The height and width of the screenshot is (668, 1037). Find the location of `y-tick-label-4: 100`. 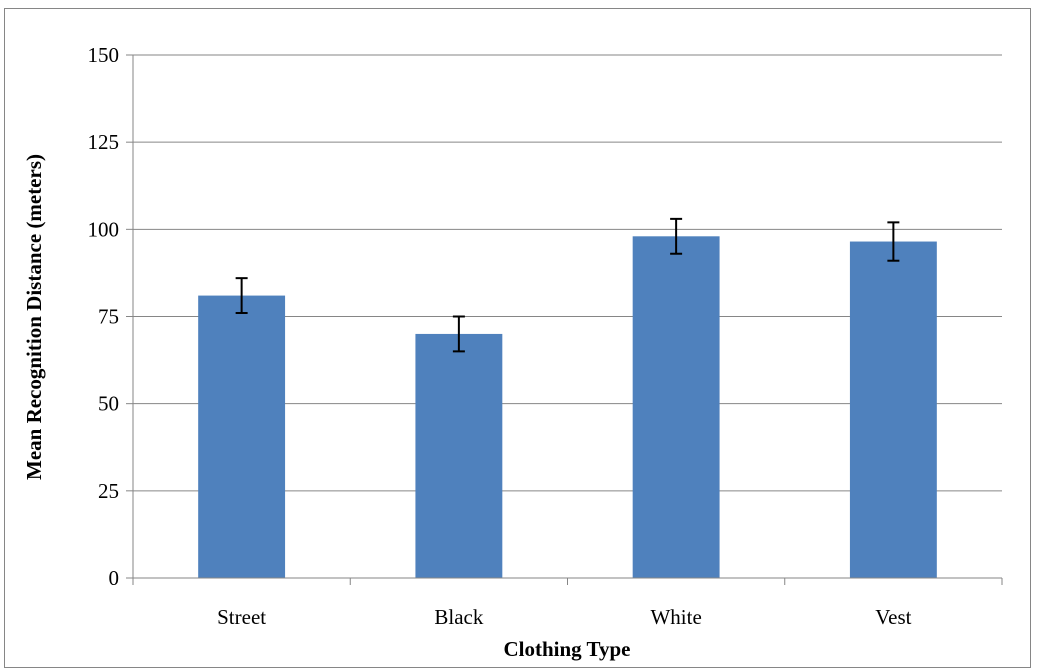

y-tick-label-4: 100 is located at coordinates (104, 229).